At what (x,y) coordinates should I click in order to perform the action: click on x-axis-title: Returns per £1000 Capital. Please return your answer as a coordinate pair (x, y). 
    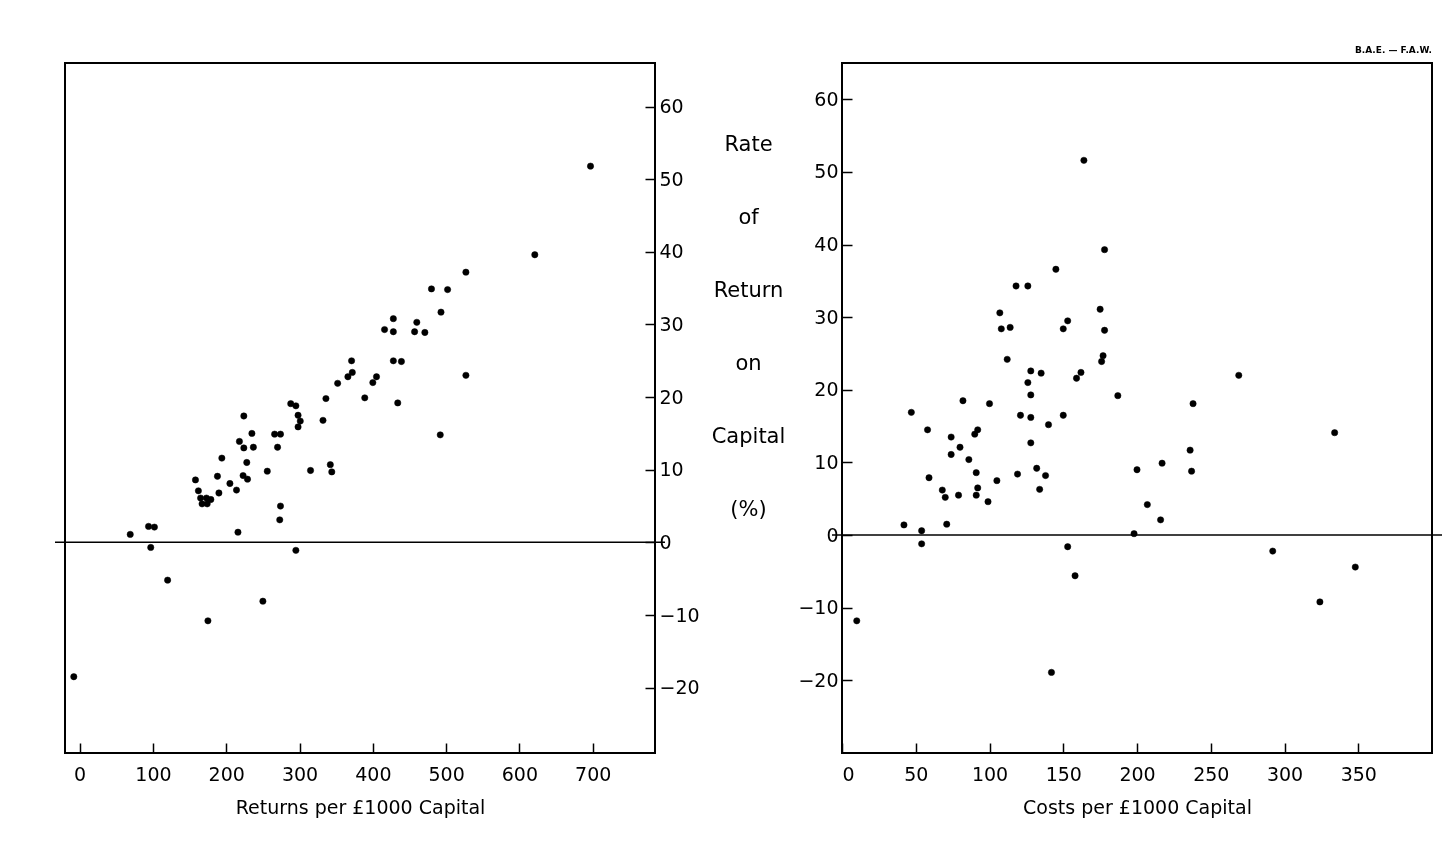
    Looking at the image, I should click on (360, 806).